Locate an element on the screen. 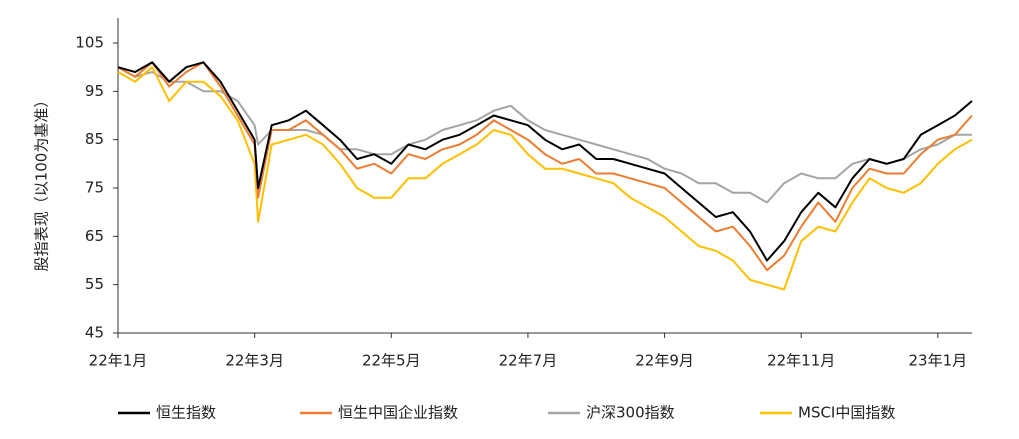 The height and width of the screenshot is (439, 1019). y-tick-label: 65 is located at coordinates (94, 236).